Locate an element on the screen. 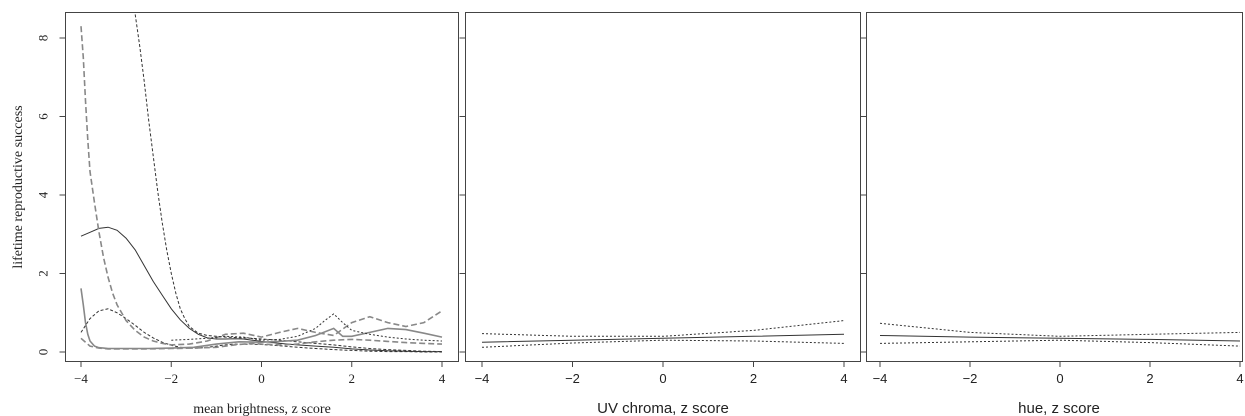 This screenshot has height=416, width=1245. x-axis-label: UV chroma, z score is located at coordinates (663, 408).